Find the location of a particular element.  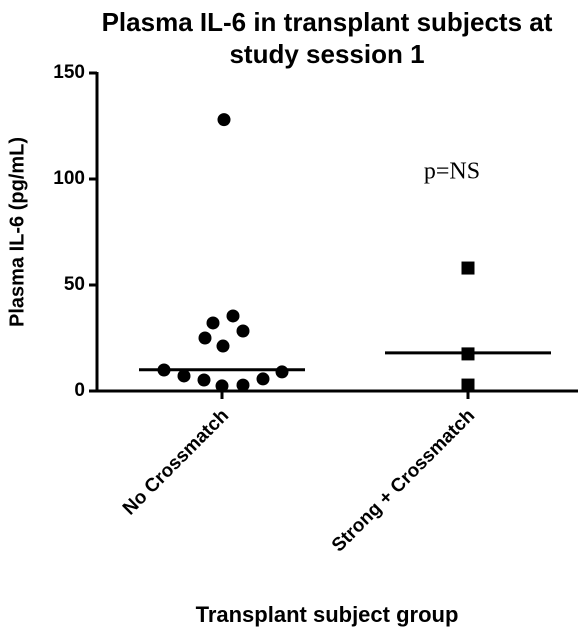

x-tick-label: Strong + Crossmatch is located at coordinates (403, 480).